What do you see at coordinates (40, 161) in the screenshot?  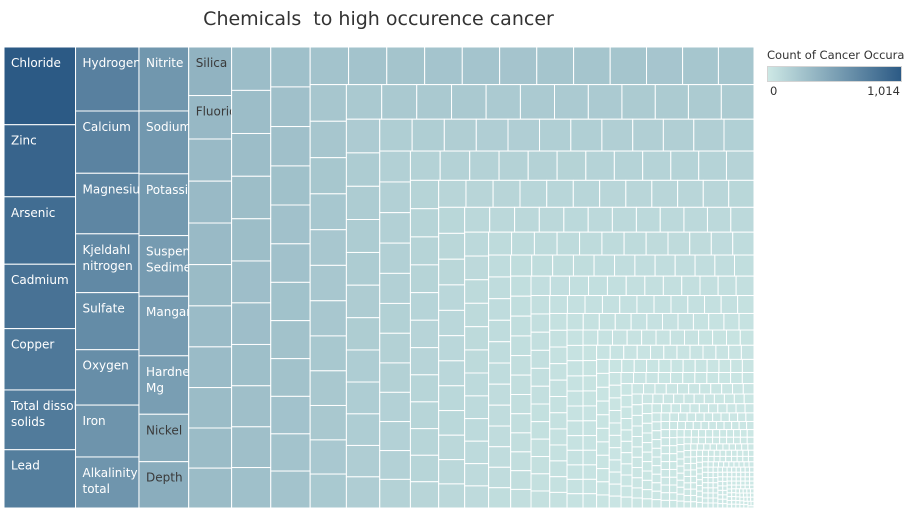 I see `treemap-cell: Zinc` at bounding box center [40, 161].